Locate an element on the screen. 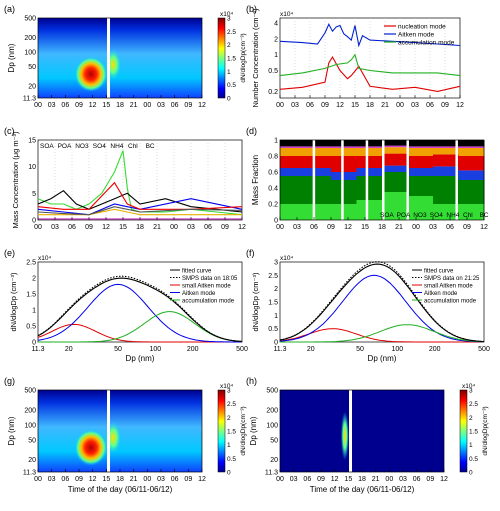 This screenshot has height=511, width=500. smps-data-curve is located at coordinates (140, 309).